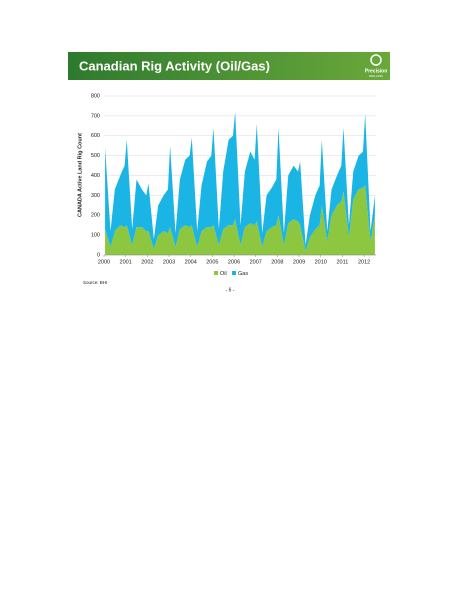 This screenshot has width=464, height=600. Describe the element at coordinates (126, 262) in the screenshot. I see `x-tick-label: 2001` at that location.